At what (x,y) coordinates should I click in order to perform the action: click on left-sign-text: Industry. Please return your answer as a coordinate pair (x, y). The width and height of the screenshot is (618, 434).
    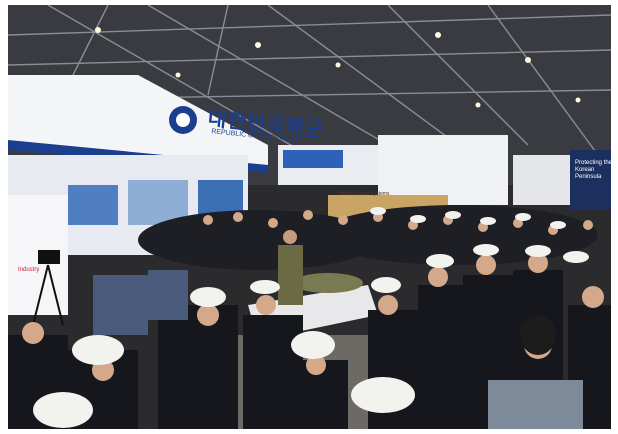
    Looking at the image, I should click on (29, 270).